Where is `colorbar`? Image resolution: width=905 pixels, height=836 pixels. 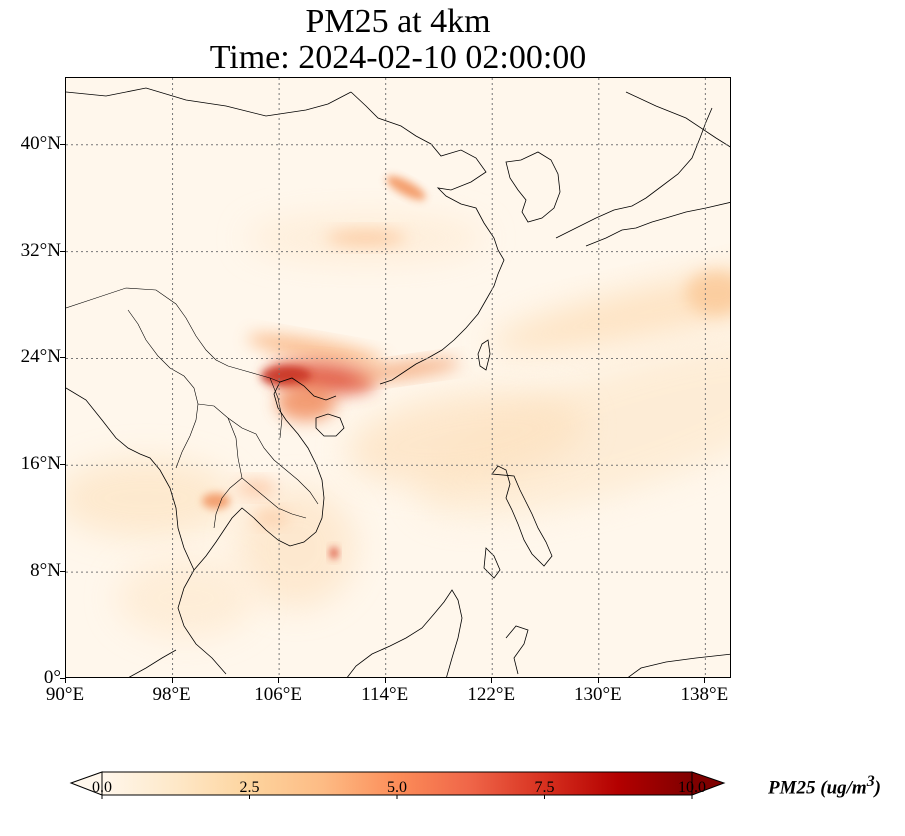
colorbar is located at coordinates (397, 785).